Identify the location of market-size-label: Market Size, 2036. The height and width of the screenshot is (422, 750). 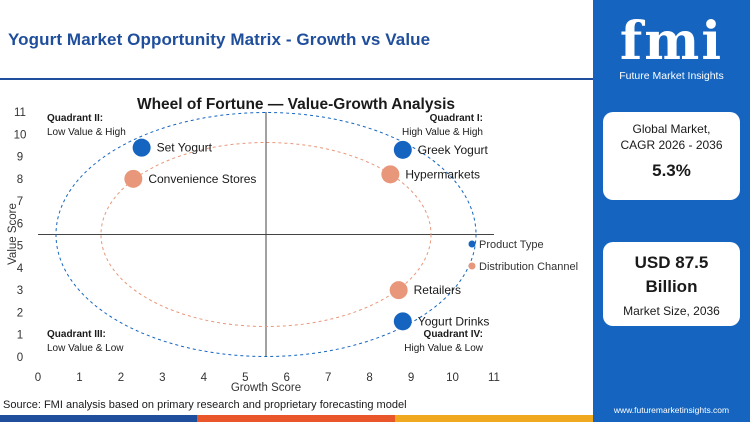
(671, 311).